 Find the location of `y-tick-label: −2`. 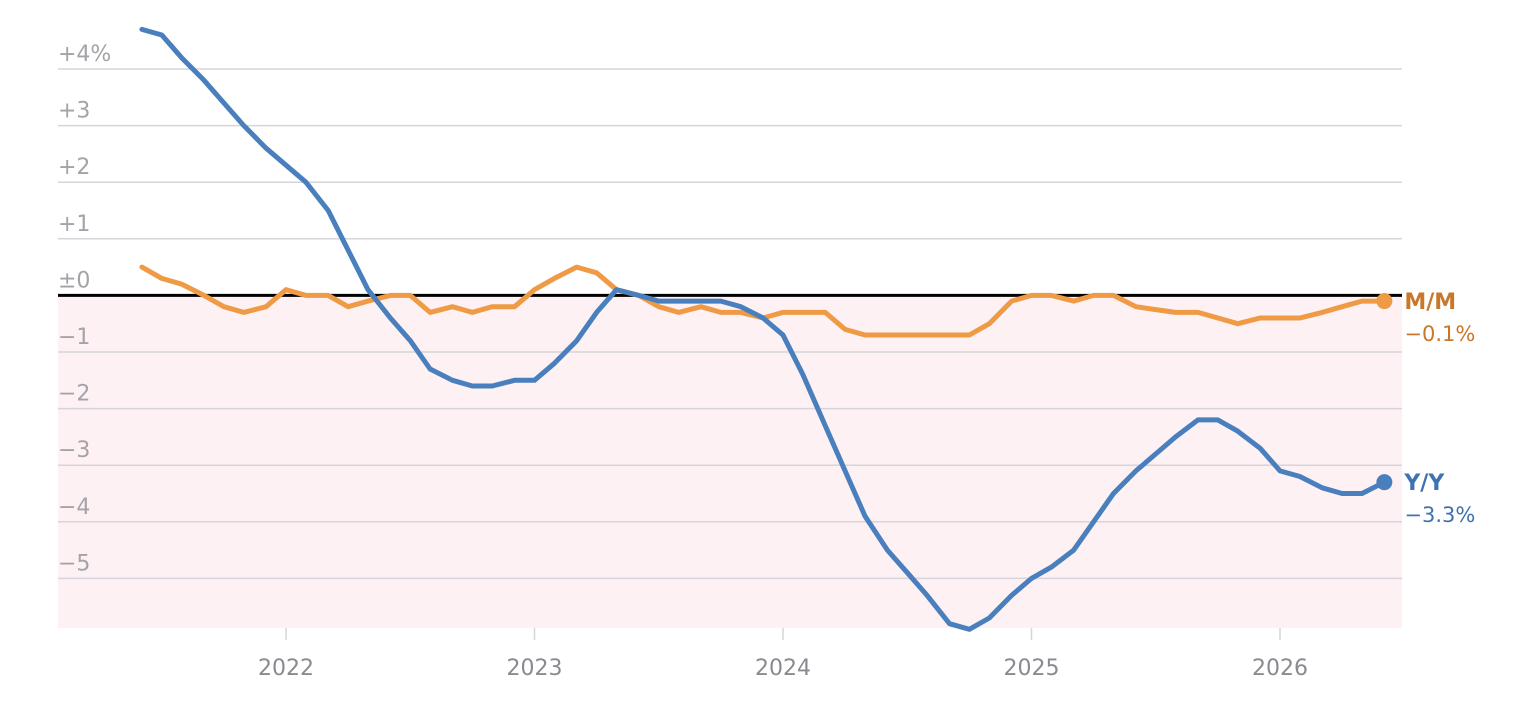

y-tick-label: −2 is located at coordinates (74, 394).